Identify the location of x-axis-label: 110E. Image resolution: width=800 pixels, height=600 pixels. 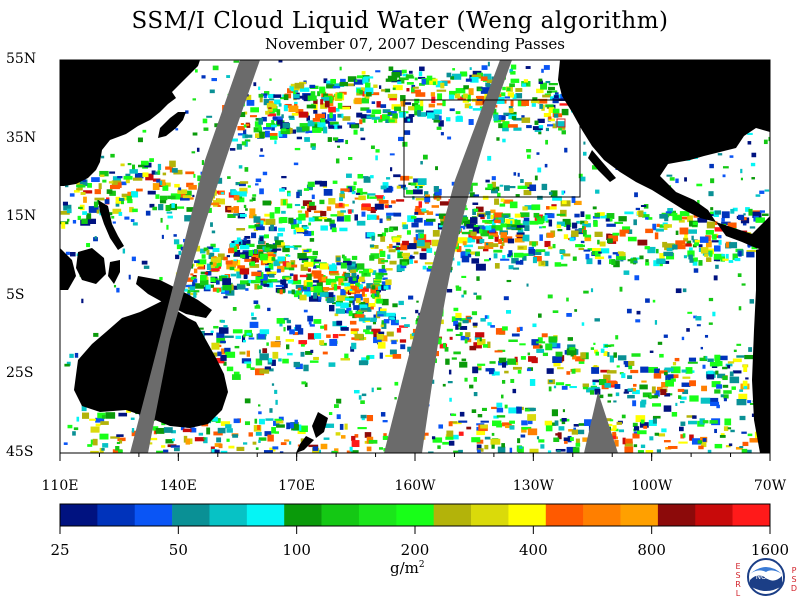
(60, 486).